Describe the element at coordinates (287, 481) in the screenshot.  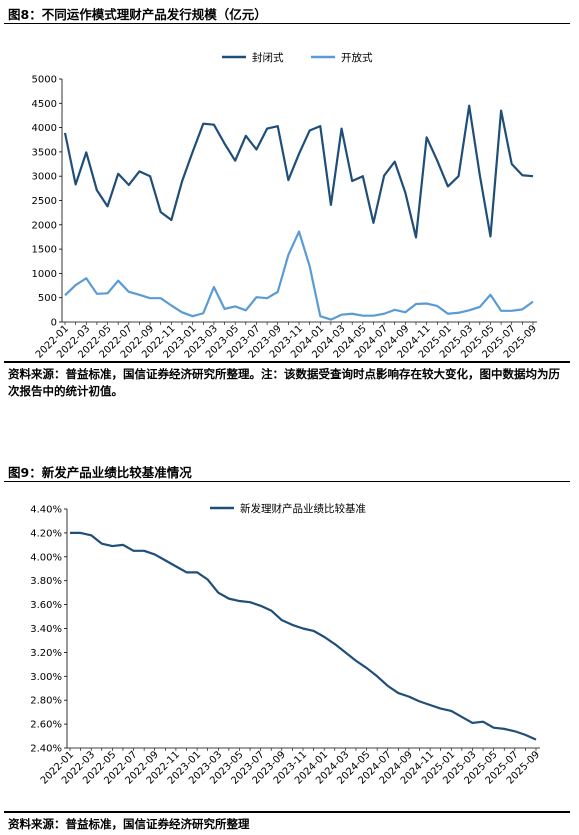
I see `figure-9-top-rule` at that location.